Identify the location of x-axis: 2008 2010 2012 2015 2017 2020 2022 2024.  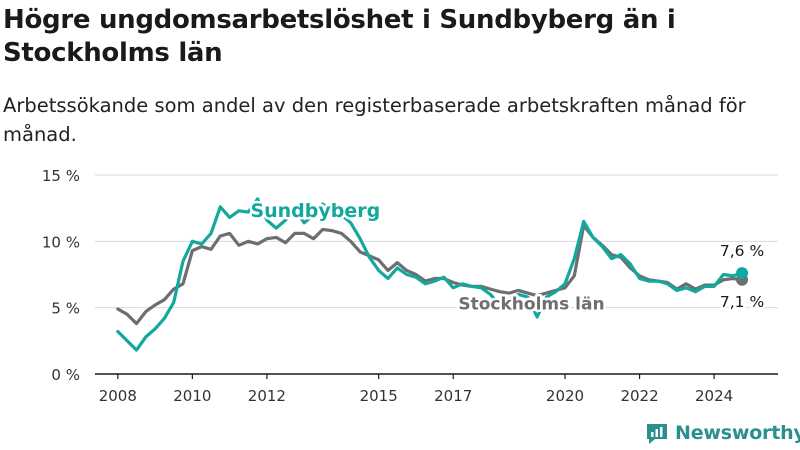
(436, 389).